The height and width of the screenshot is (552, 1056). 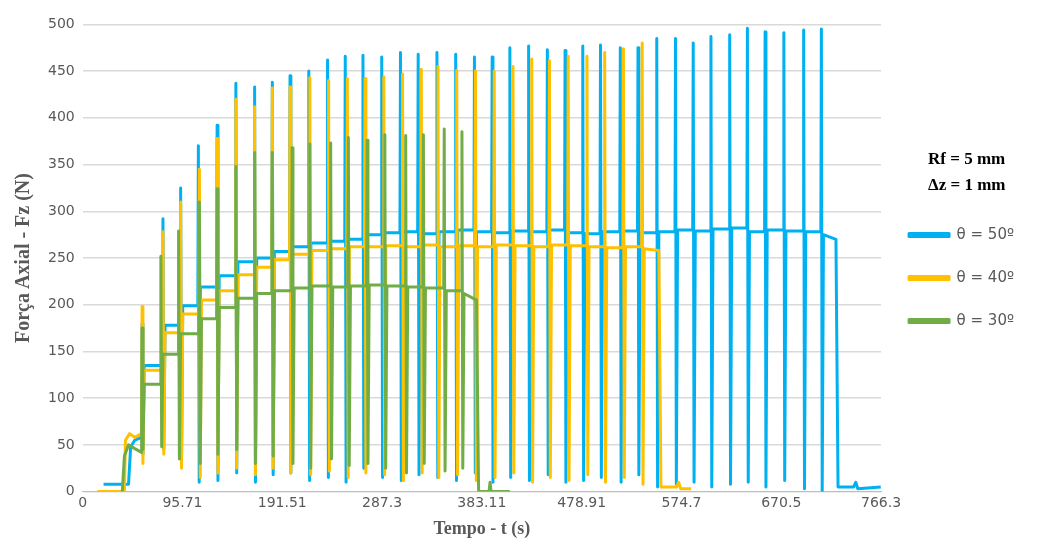 I want to click on y-tick-label: 300, so click(x=61, y=209).